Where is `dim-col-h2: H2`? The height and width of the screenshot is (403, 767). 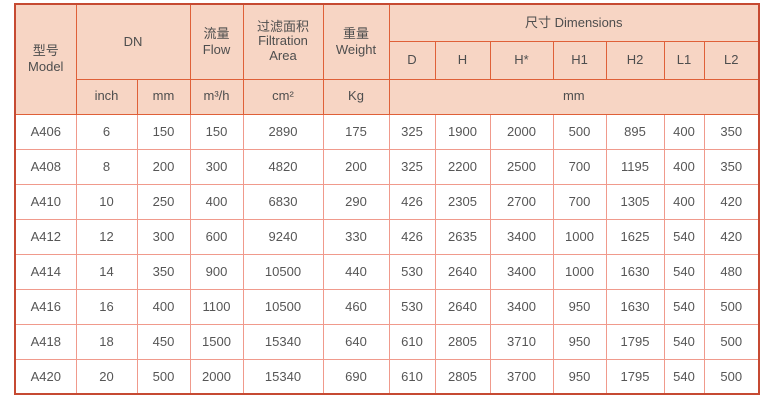 dim-col-h2: H2 is located at coordinates (635, 60).